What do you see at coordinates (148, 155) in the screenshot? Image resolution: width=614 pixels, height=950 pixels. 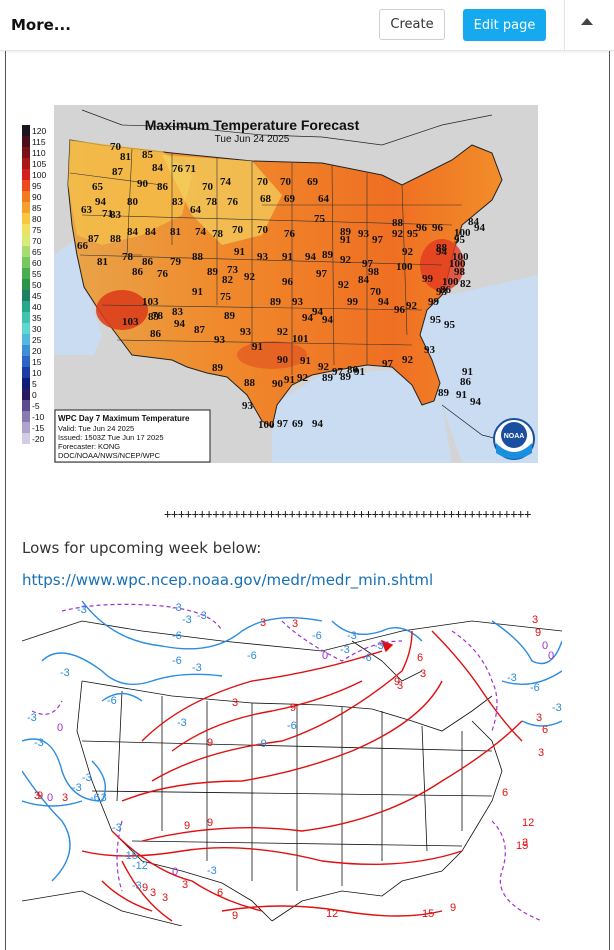 I see `temperature-value: 85` at bounding box center [148, 155].